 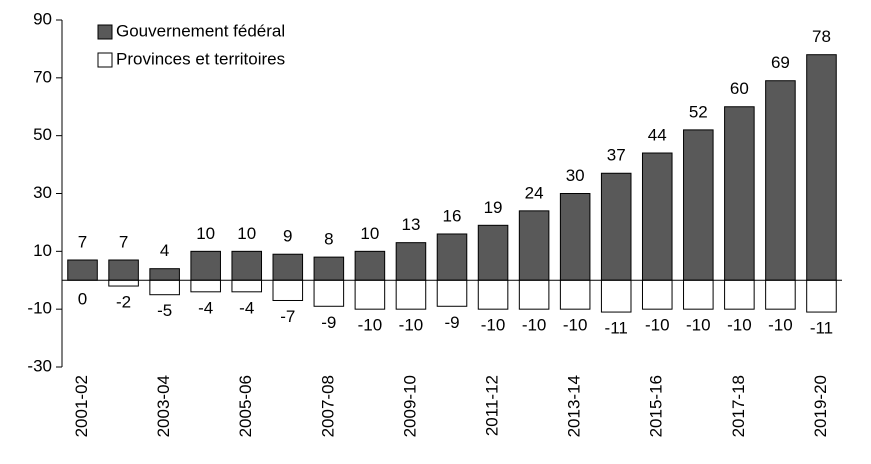 What do you see at coordinates (42, 76) in the screenshot?
I see `y-tick-label: 70` at bounding box center [42, 76].